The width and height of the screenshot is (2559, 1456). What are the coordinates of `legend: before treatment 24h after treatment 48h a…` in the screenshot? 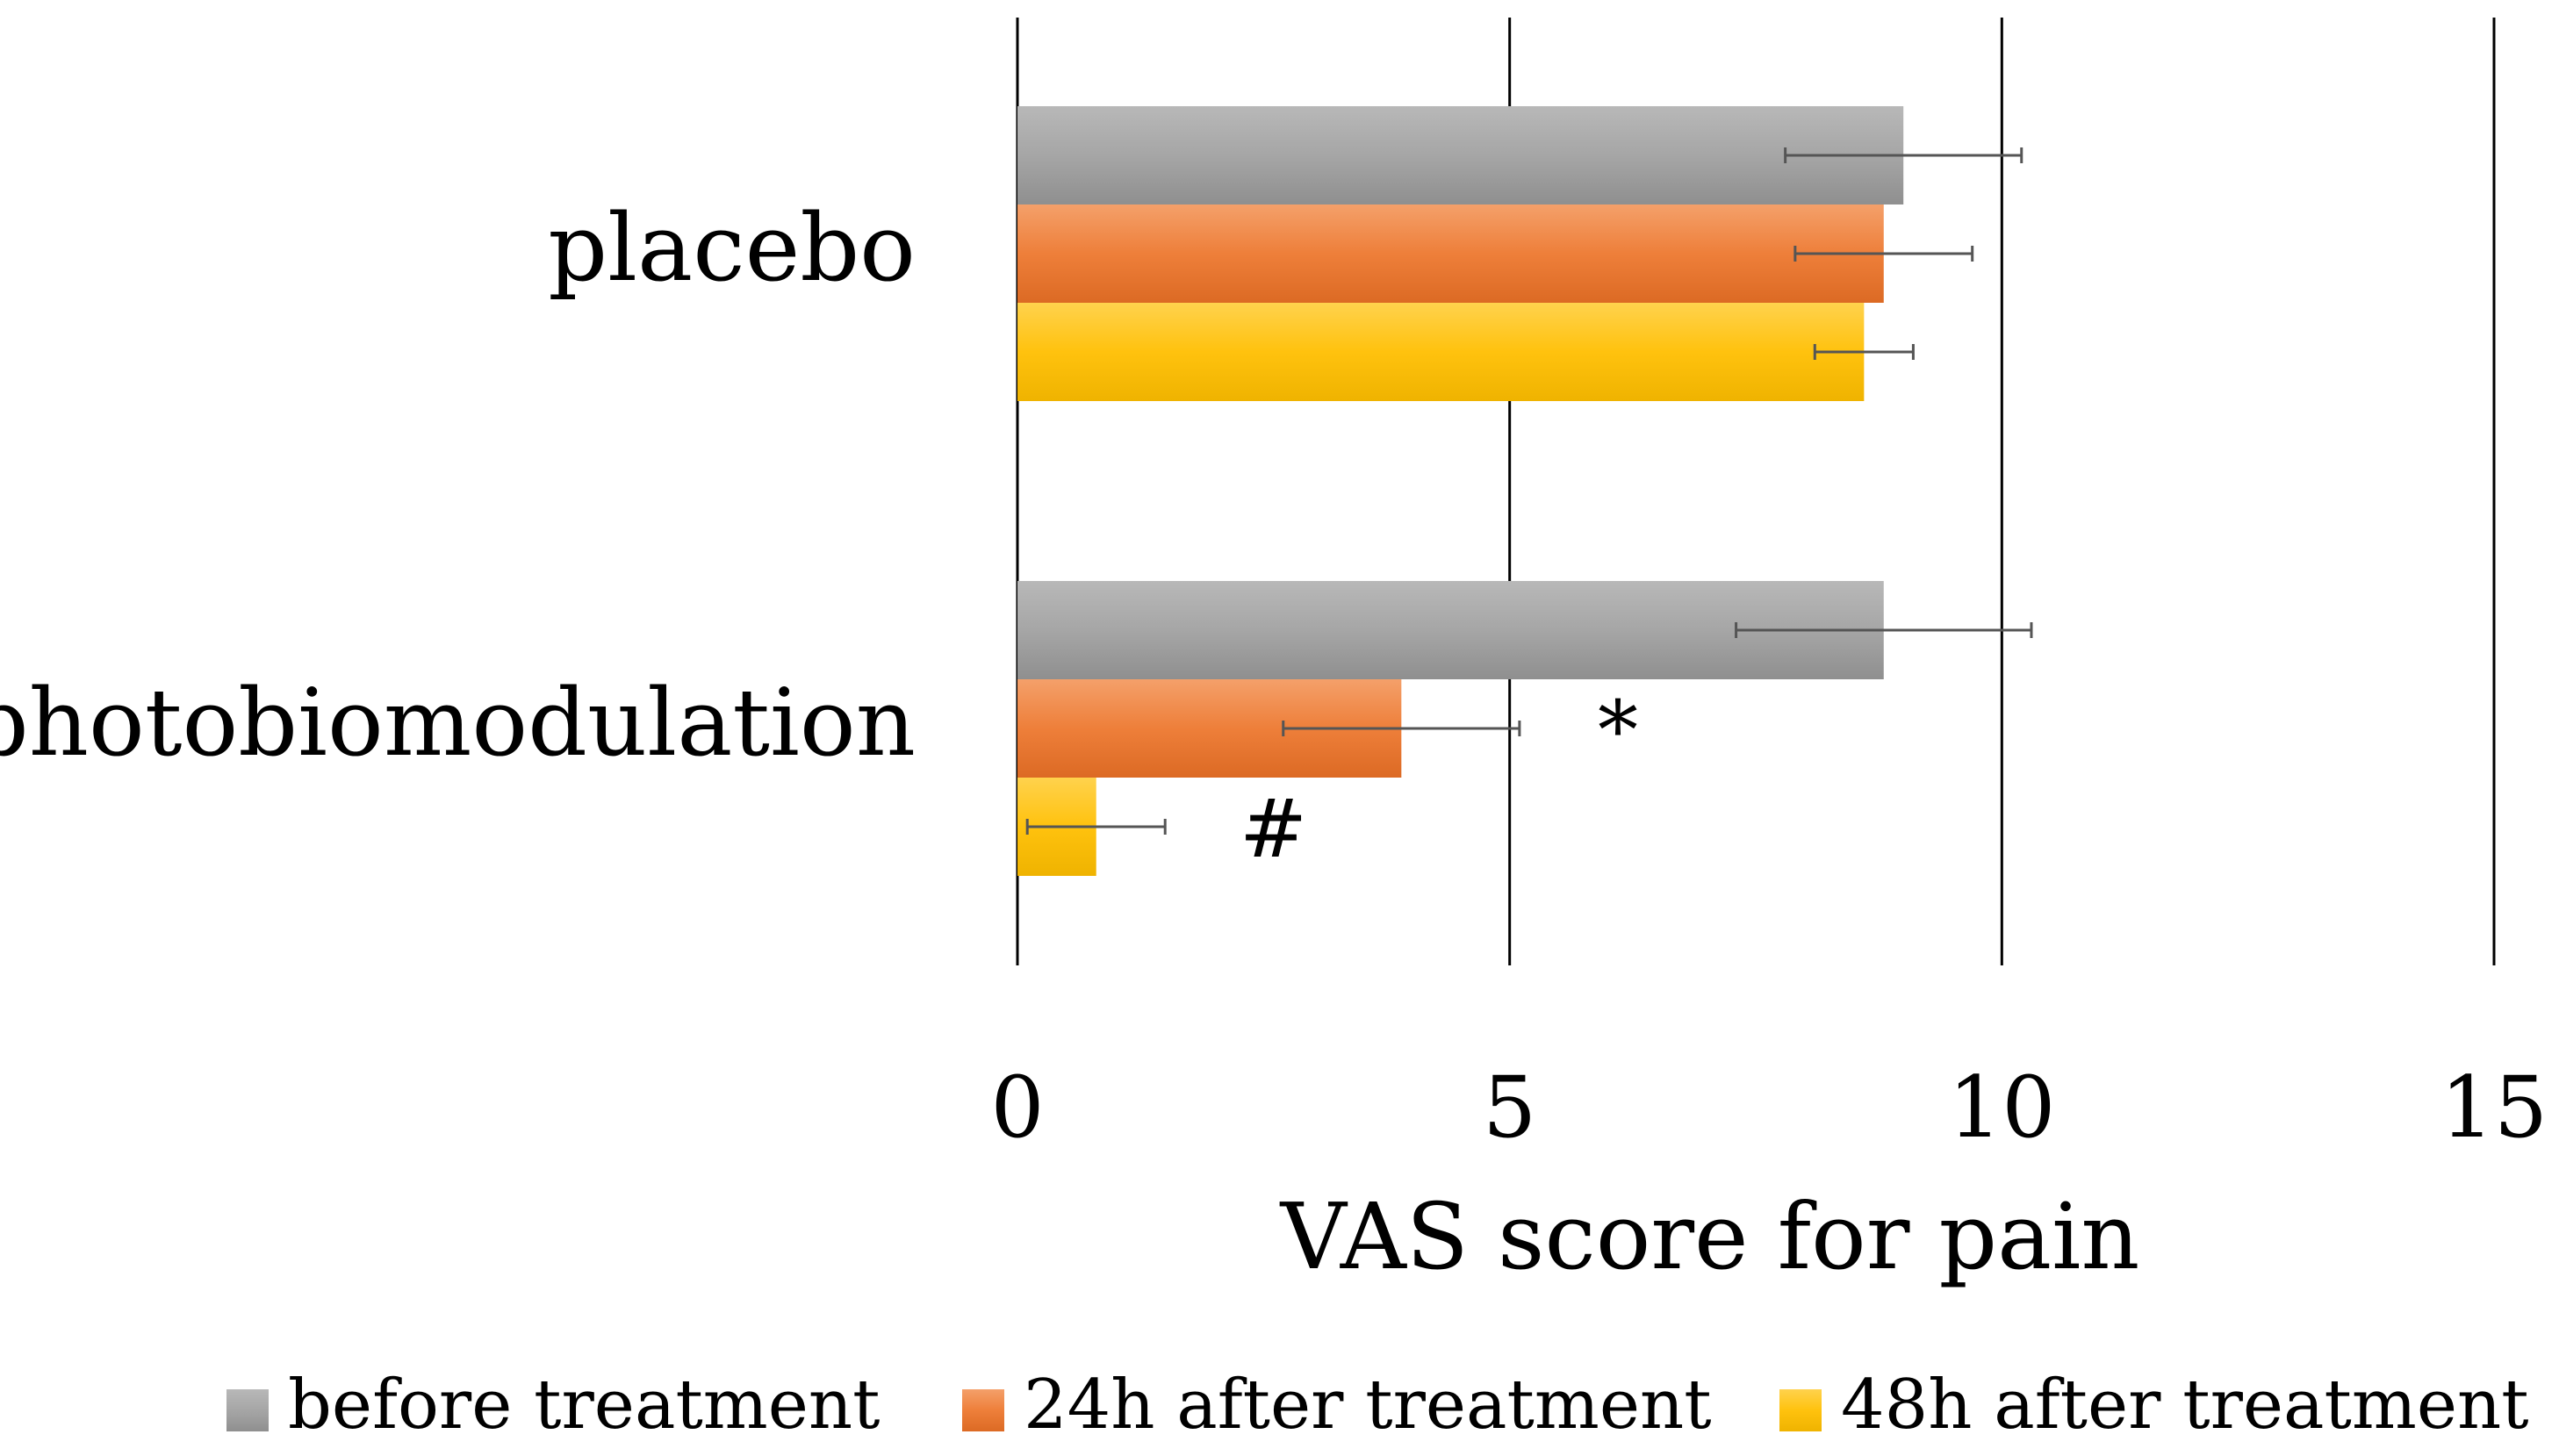 It's located at (1377, 1405).